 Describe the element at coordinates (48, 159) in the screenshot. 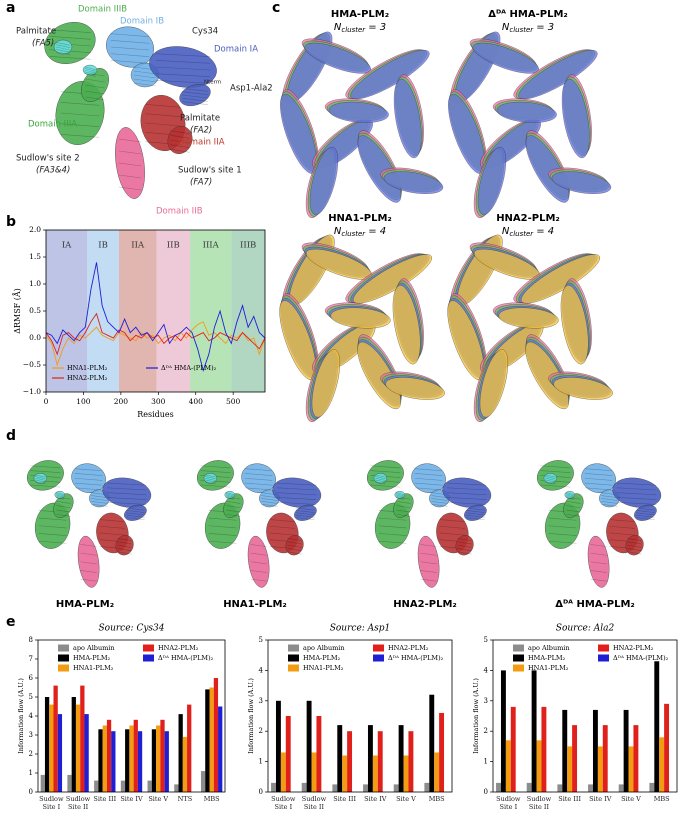

I see `structure-label: Sudlow's site 2` at that location.